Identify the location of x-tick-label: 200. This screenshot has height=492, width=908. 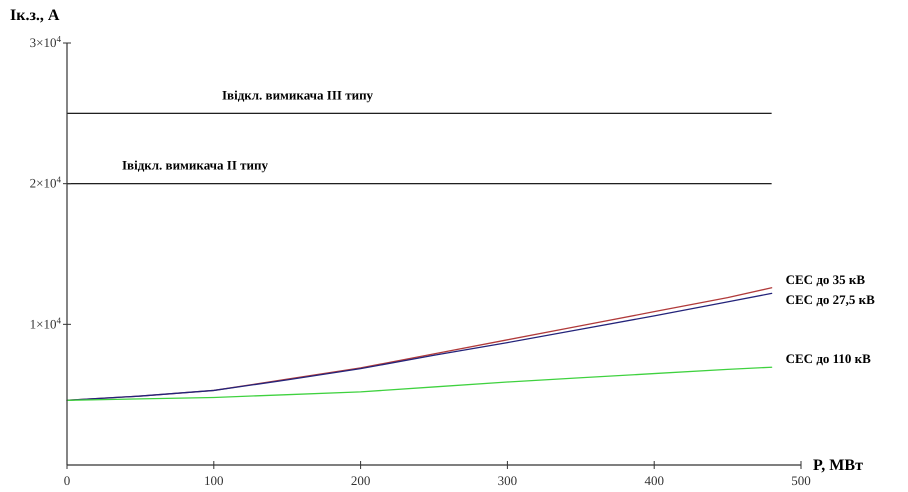
(360, 480).